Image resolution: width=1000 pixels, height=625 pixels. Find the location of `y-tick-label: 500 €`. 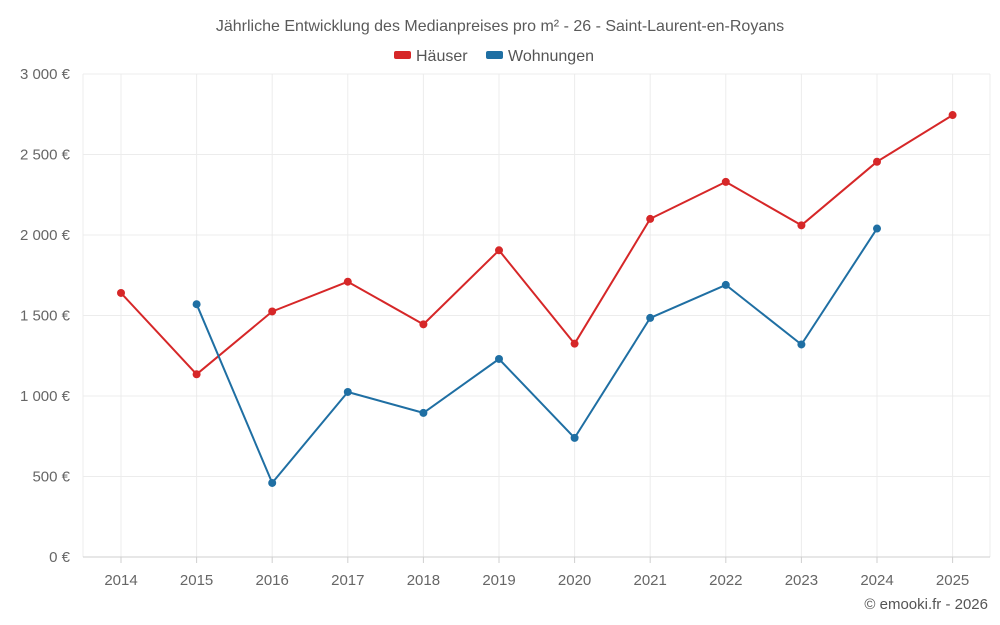

y-tick-label: 500 € is located at coordinates (51, 477).